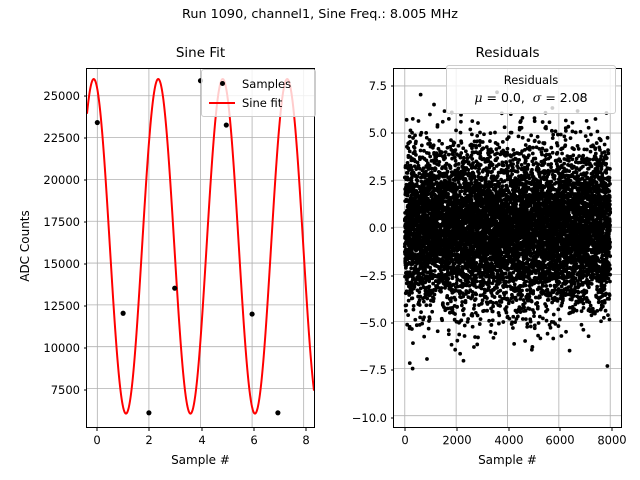 The width and height of the screenshot is (640, 480). Describe the element at coordinates (507, 53) in the screenshot. I see `residuals-title: Residuals` at that location.